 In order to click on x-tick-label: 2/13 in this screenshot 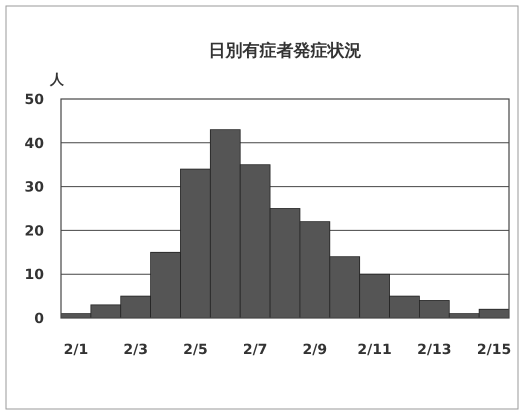, I will do `click(434, 350)`.